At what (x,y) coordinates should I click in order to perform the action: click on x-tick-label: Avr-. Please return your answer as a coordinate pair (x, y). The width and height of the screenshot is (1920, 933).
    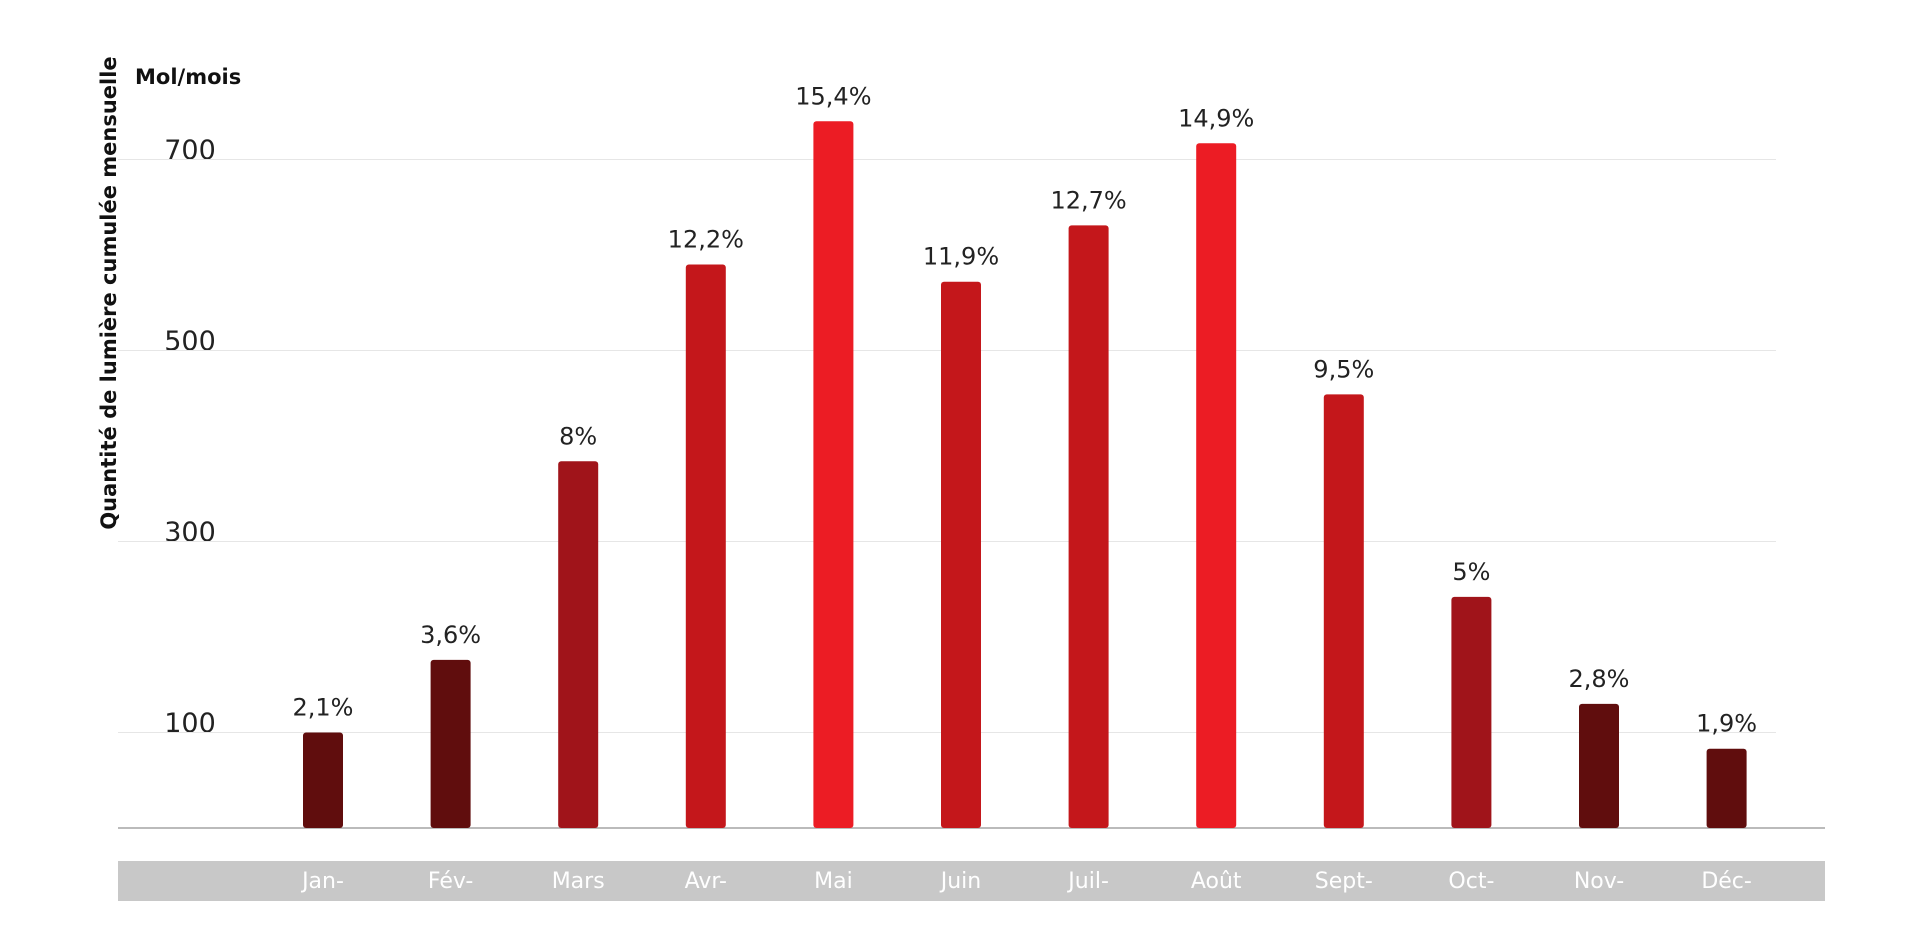
    Looking at the image, I should click on (706, 881).